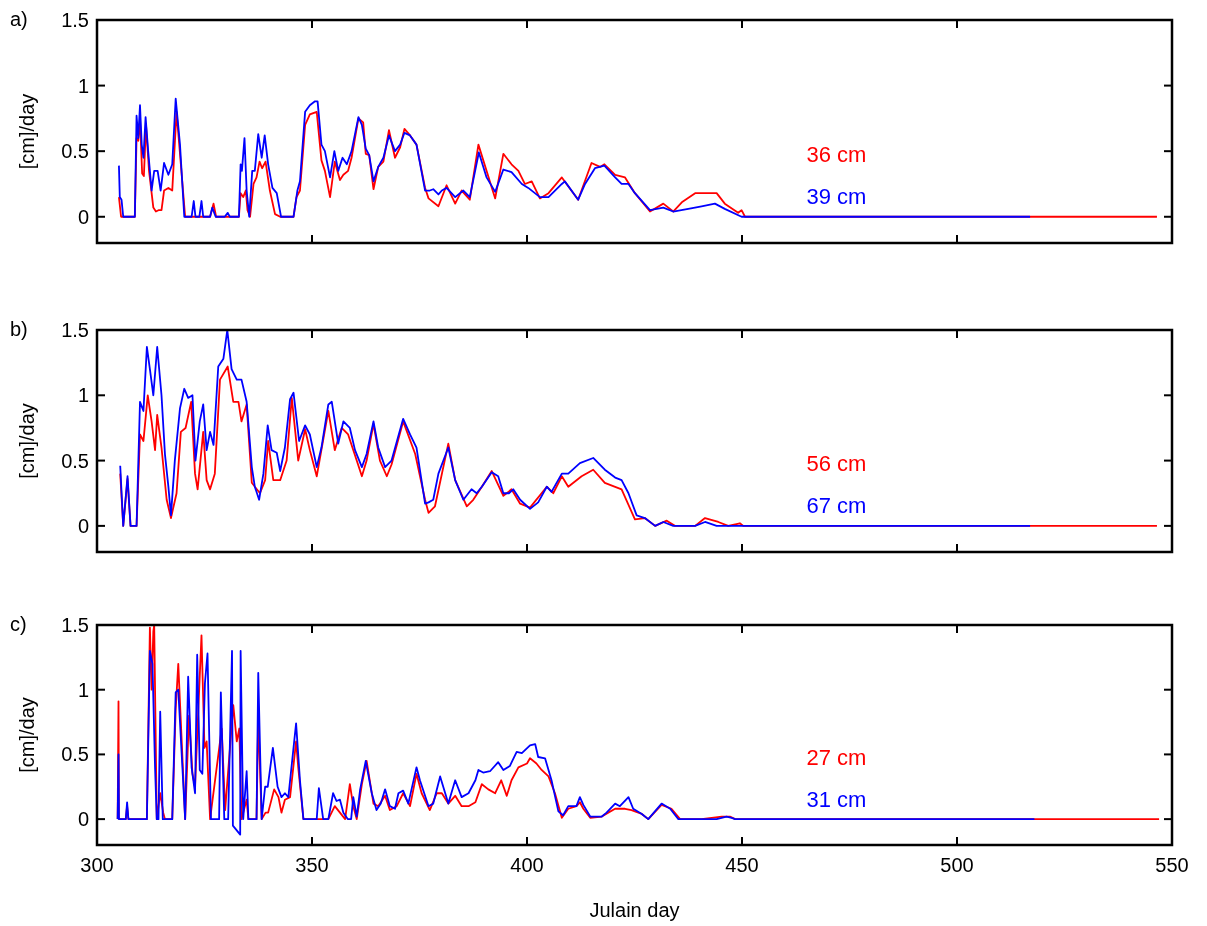 The width and height of the screenshot is (1207, 926). What do you see at coordinates (1172, 865) in the screenshot?
I see `x-tick-label: 550` at bounding box center [1172, 865].